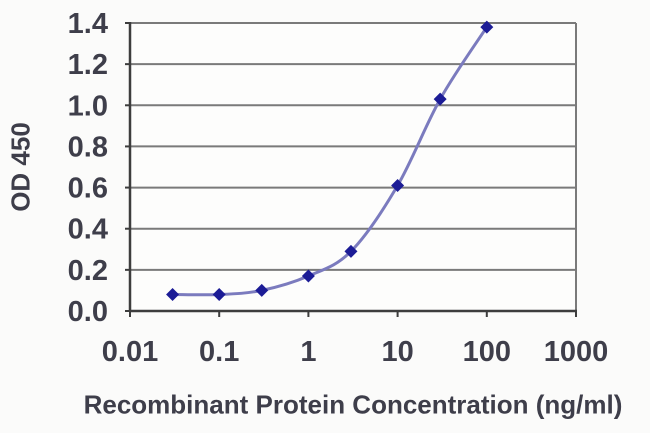  I want to click on y-tick-label: 0.0, so click(88, 312).